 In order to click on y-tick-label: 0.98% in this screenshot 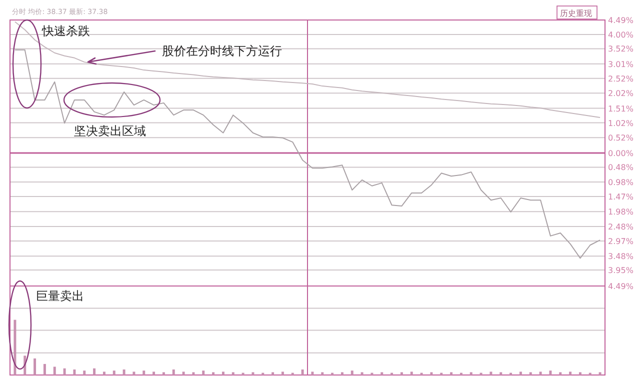, I will do `click(621, 183)`.